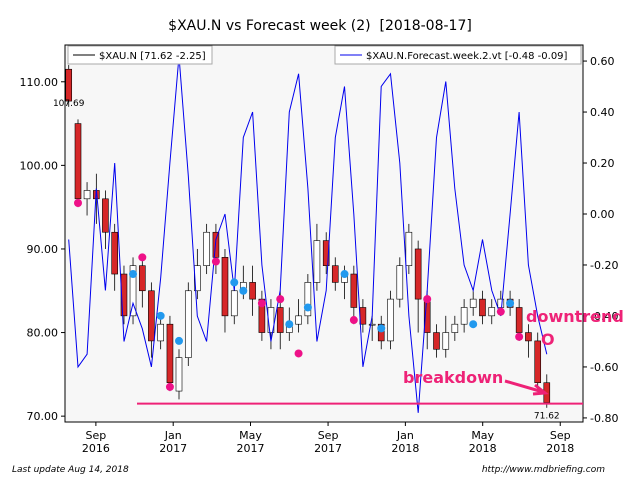  I want to click on y2-tick-label: 0.40, so click(602, 112).